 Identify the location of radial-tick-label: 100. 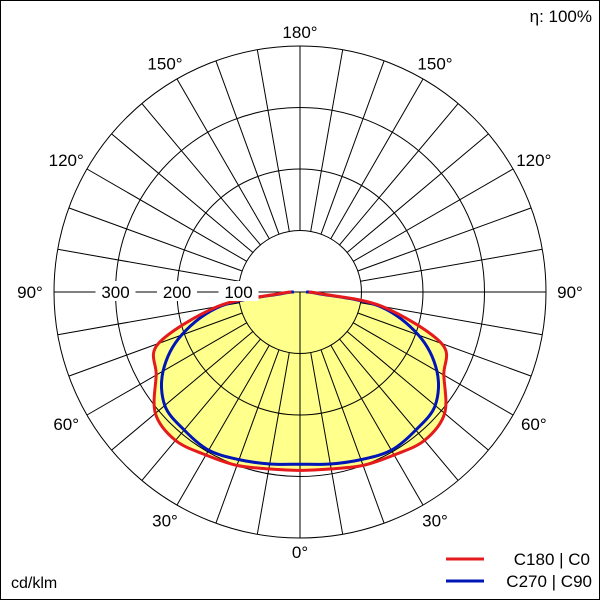
(238, 292).